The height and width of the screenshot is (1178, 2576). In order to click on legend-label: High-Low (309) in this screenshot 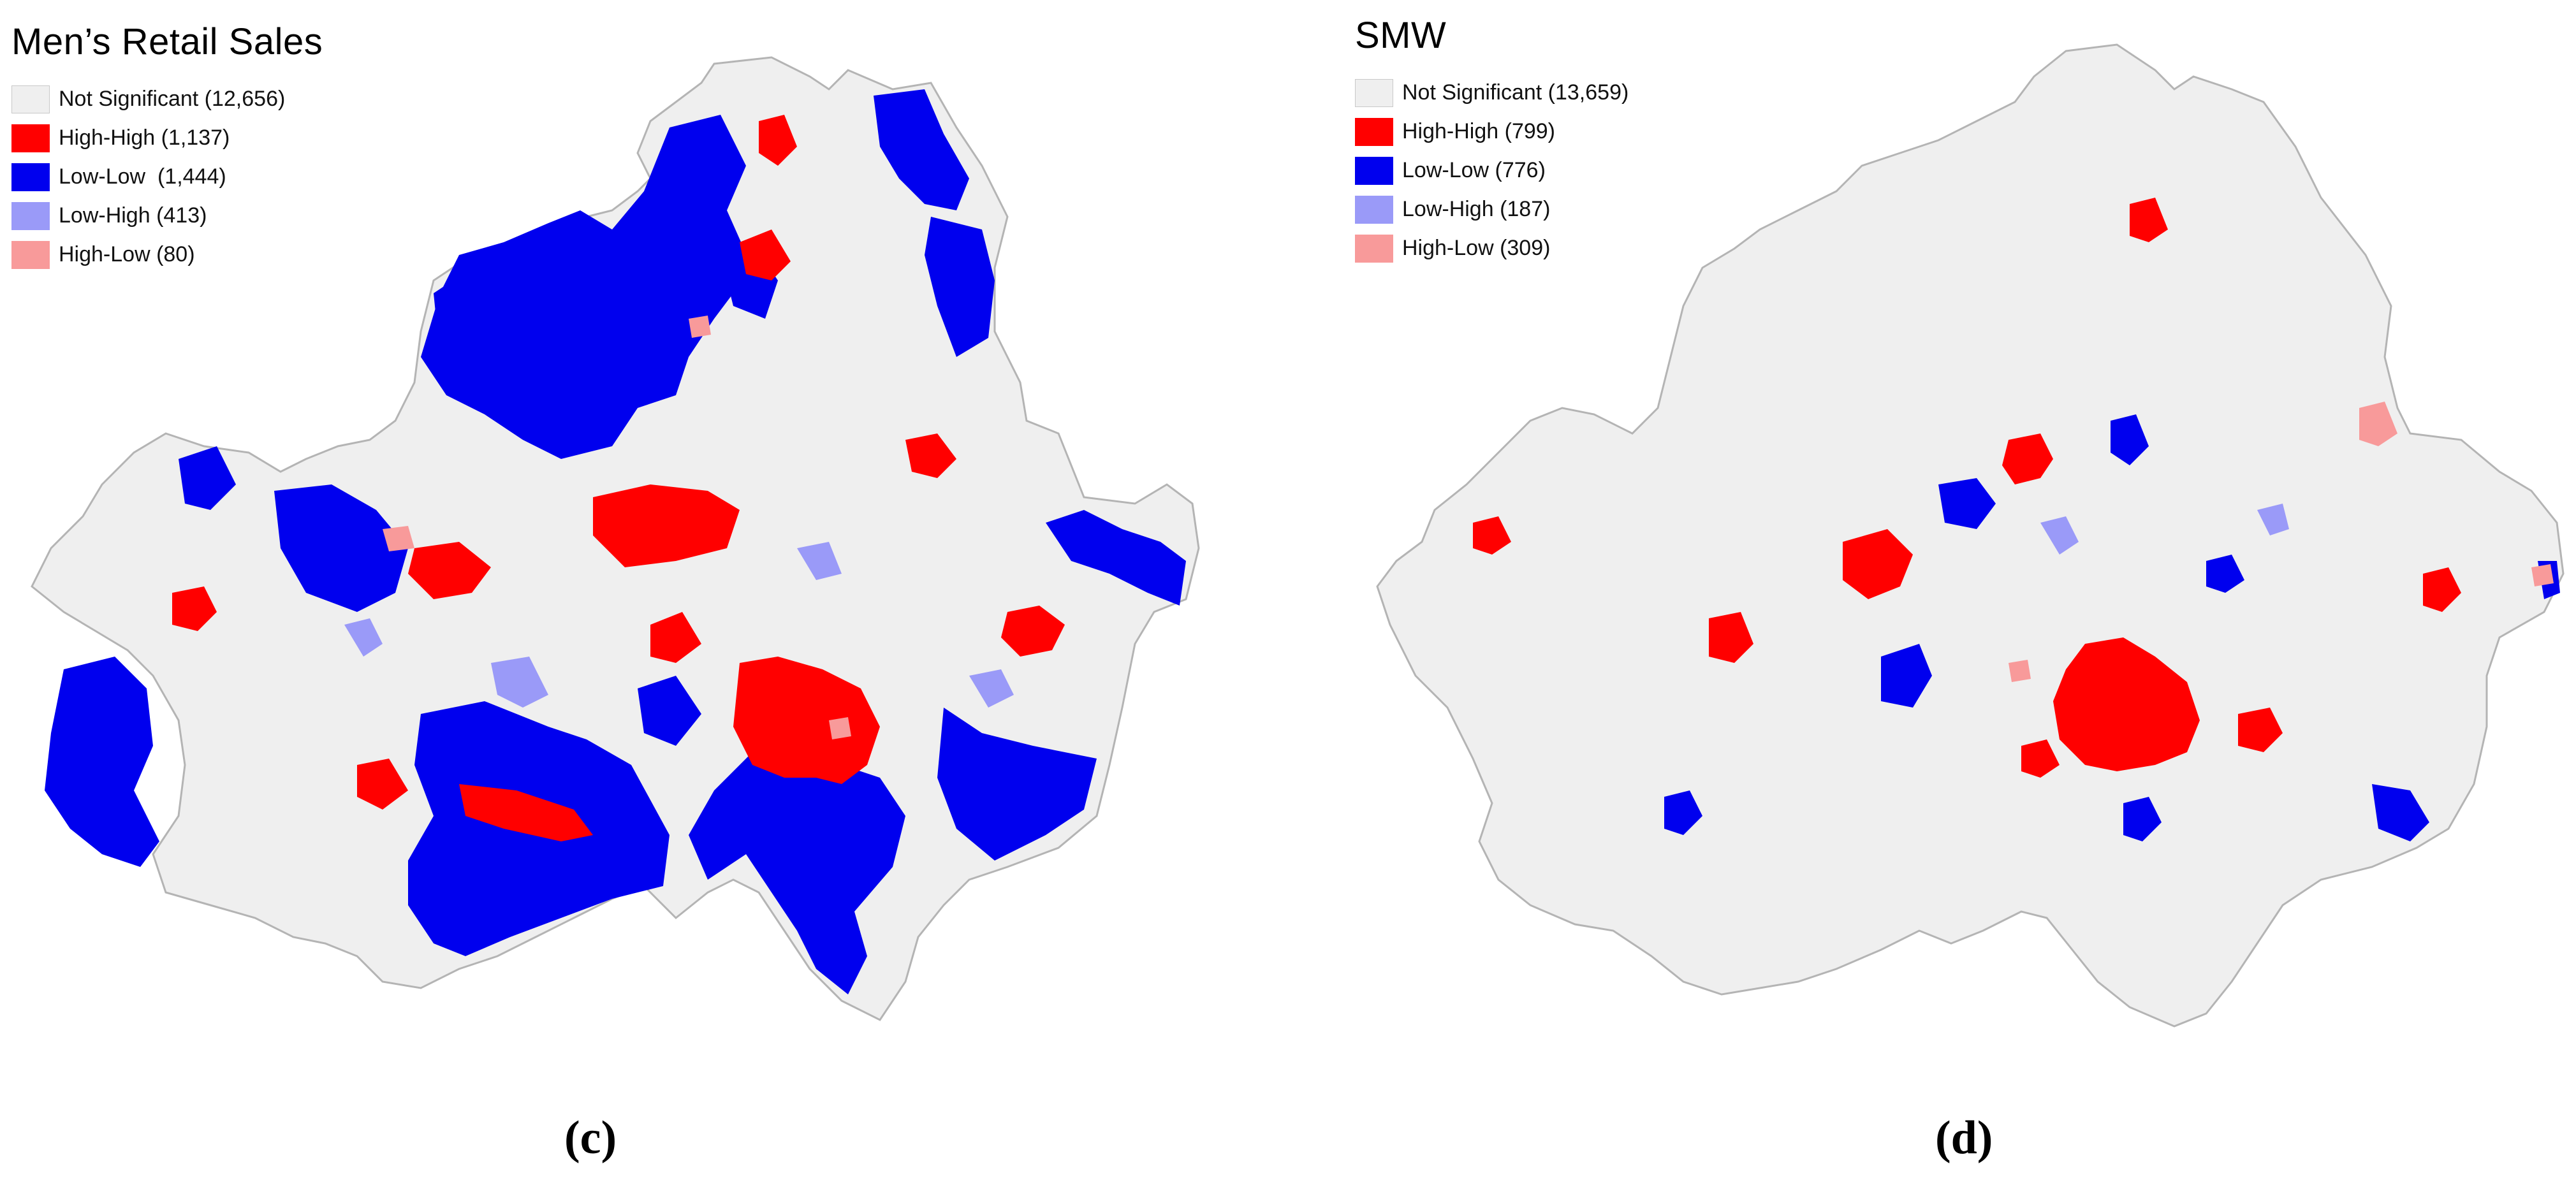, I will do `click(1476, 248)`.